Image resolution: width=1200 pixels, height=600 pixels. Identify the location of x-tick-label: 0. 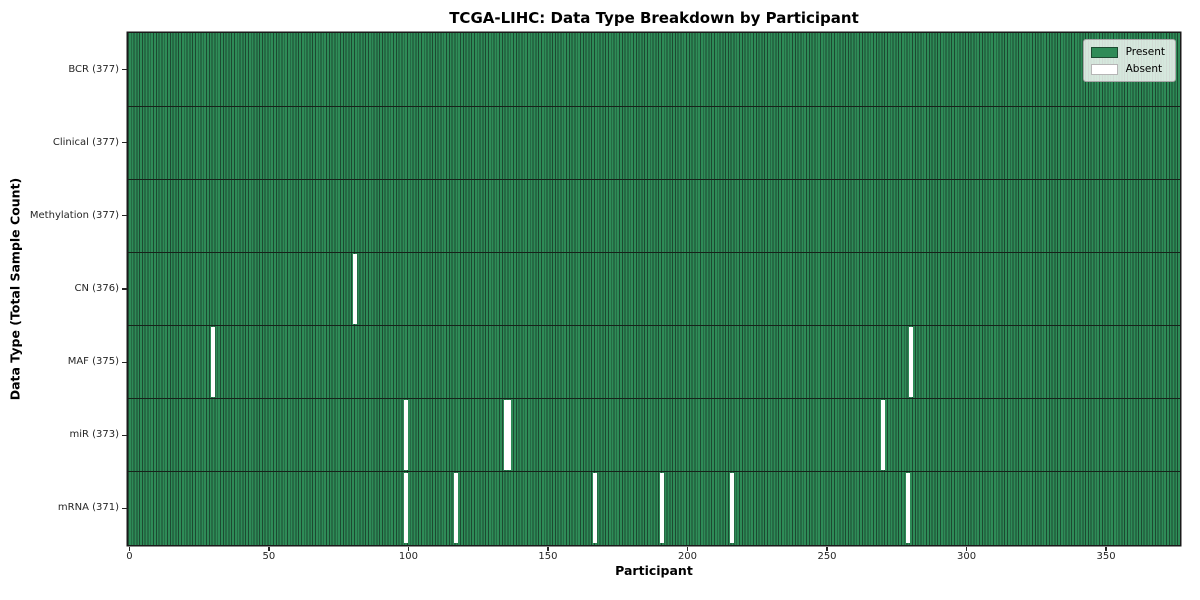
(129, 556).